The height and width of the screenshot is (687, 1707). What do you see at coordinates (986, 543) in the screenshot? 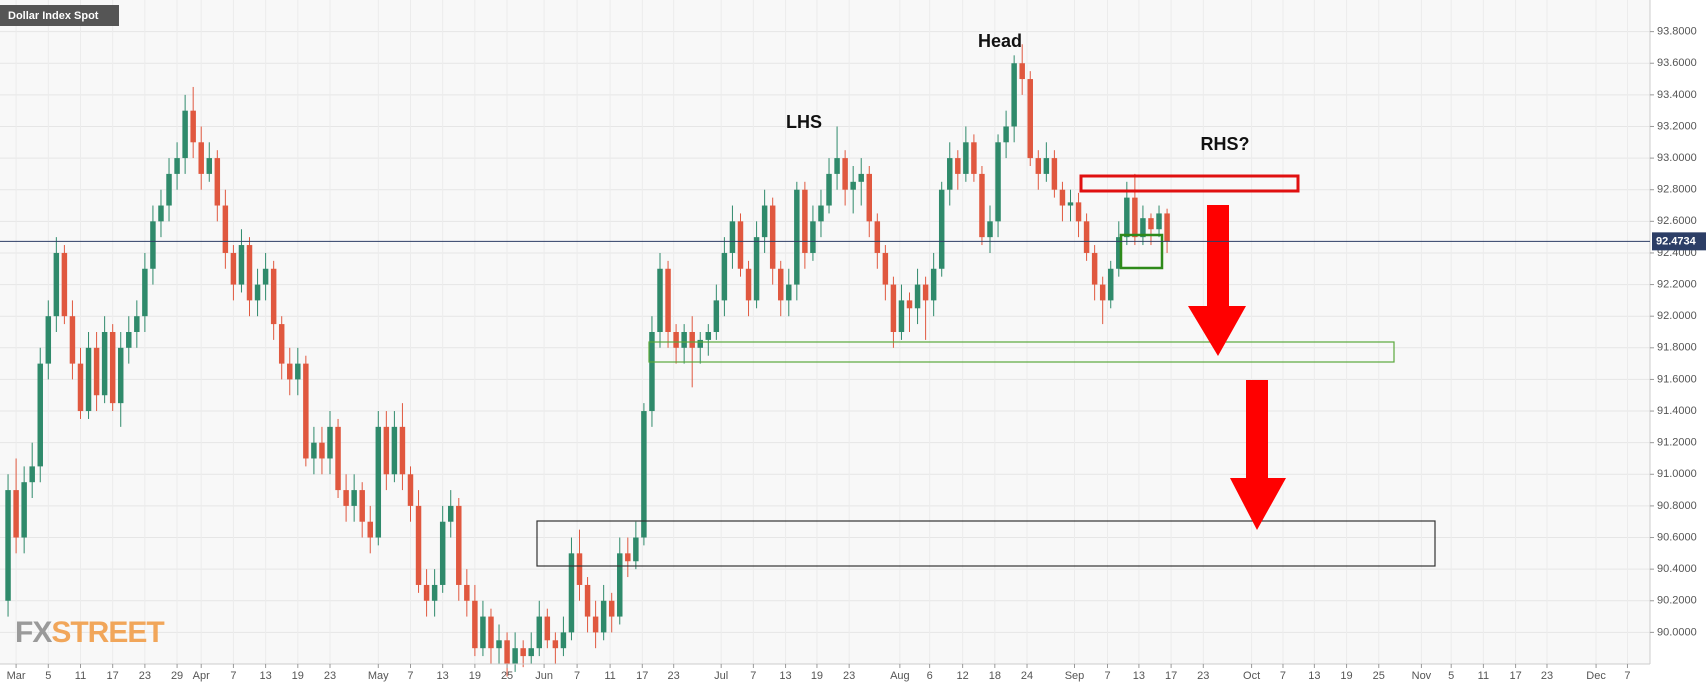
I see `support-zone` at bounding box center [986, 543].